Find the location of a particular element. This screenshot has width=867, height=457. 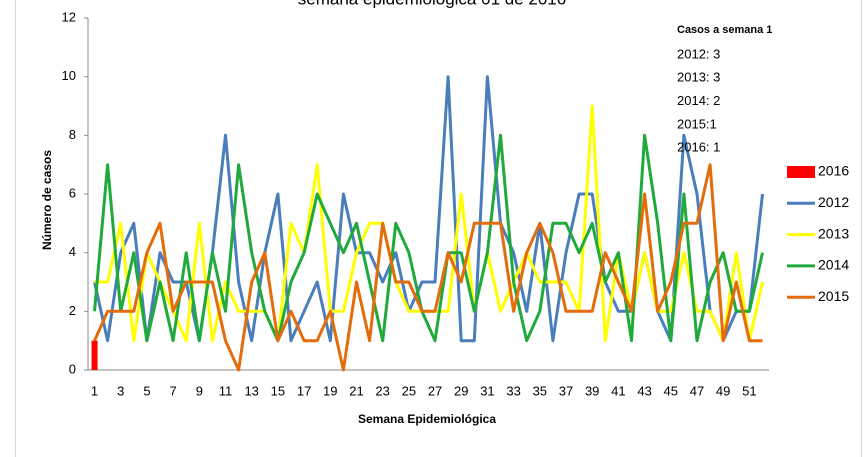

y-tick-label: 8 is located at coordinates (72, 134).